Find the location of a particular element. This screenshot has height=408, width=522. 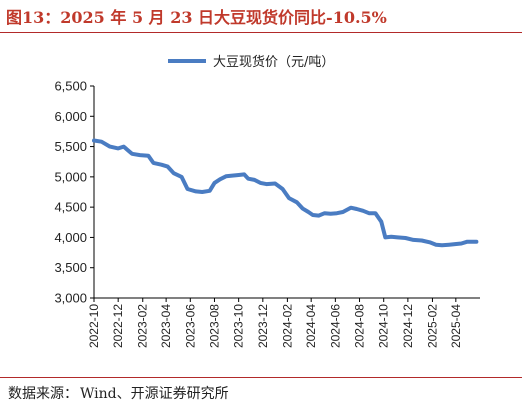

x-tick-label: 2022-10 is located at coordinates (94, 326).